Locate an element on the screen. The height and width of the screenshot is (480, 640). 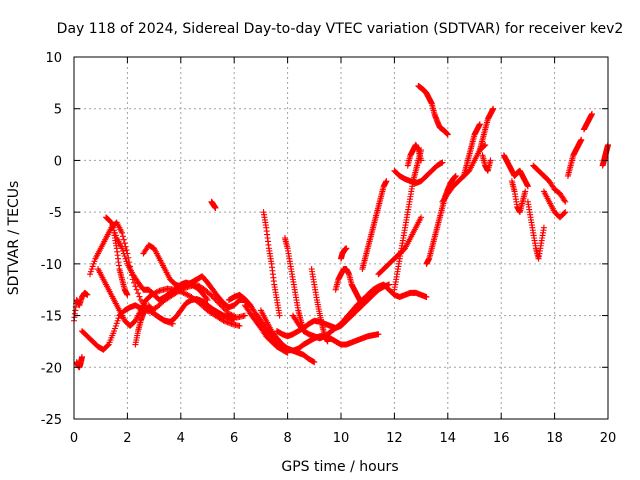
y-tick-label: 5 is located at coordinates (58, 110).